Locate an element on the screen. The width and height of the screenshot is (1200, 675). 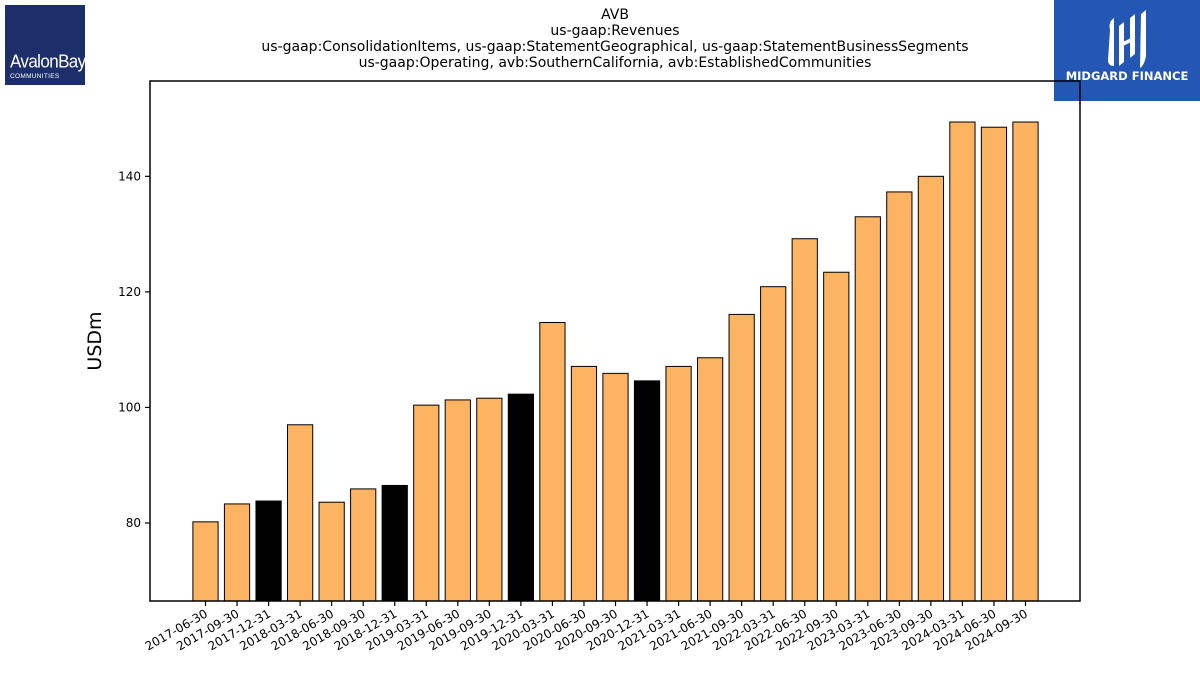
y-tick-label-100: 100 is located at coordinates (129, 407).